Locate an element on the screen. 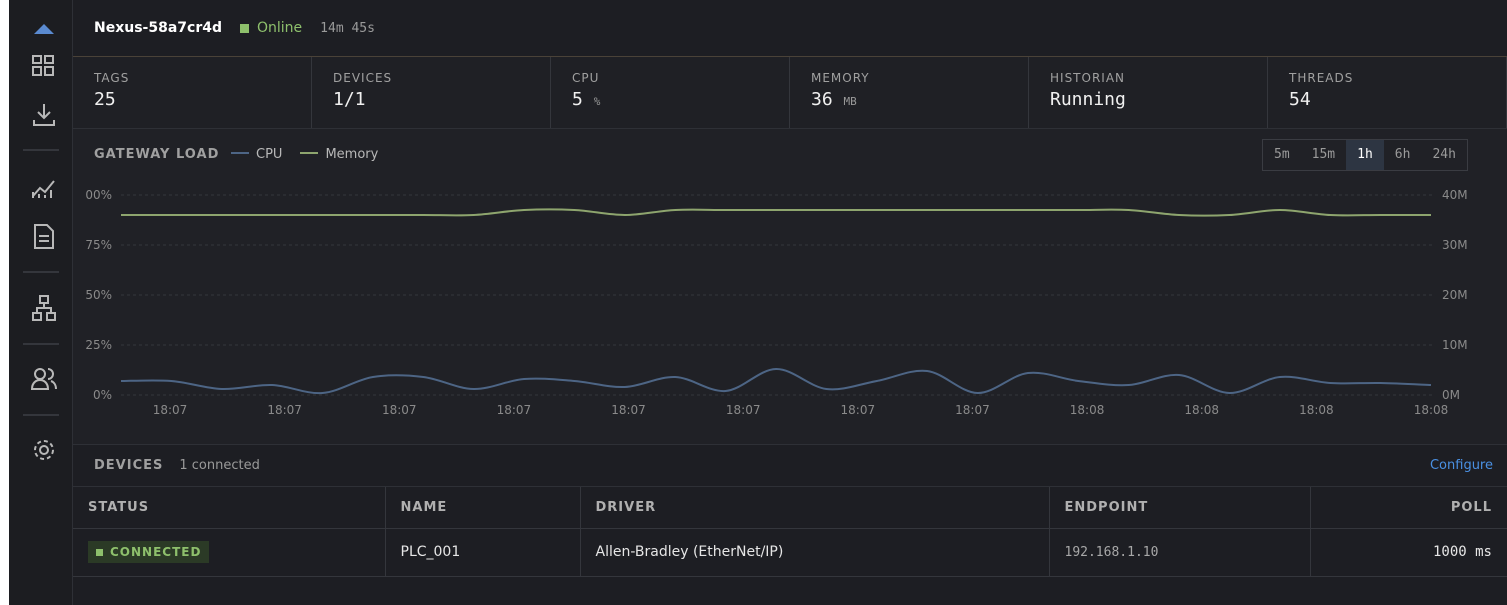 The image size is (1507, 605). stat-unit: % is located at coordinates (597, 101).